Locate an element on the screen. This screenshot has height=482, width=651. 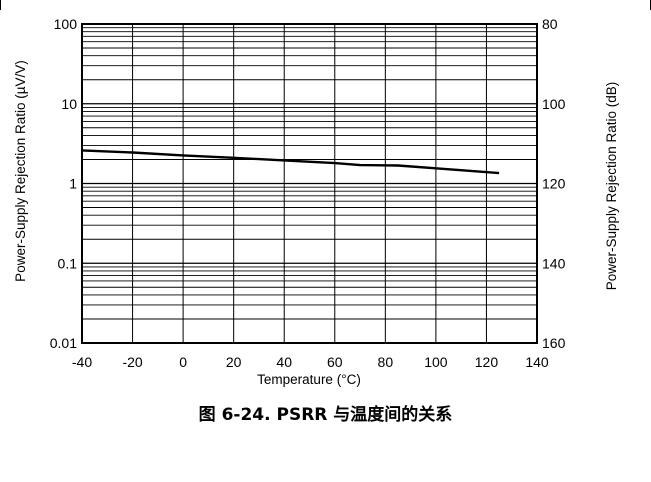
y-tick-label-right: 120 is located at coordinates (554, 184).